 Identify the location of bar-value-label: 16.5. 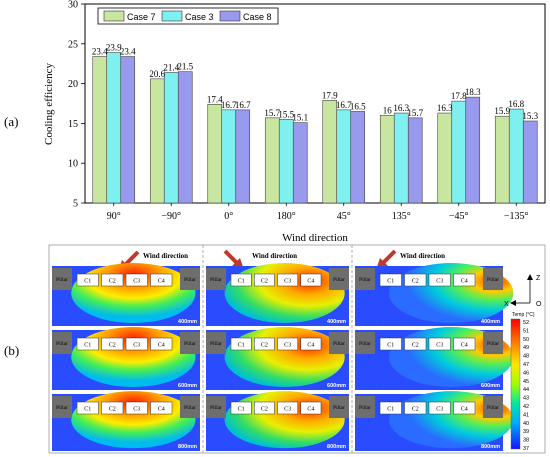
(358, 106).